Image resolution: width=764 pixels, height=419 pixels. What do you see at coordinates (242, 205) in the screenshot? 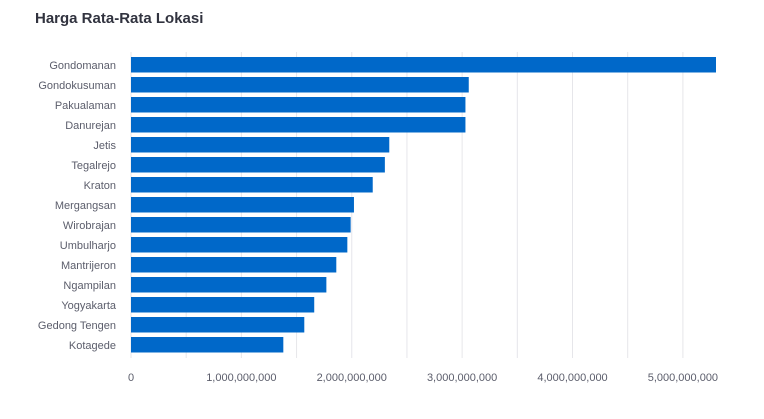
I see `bar-mergangsan` at bounding box center [242, 205].